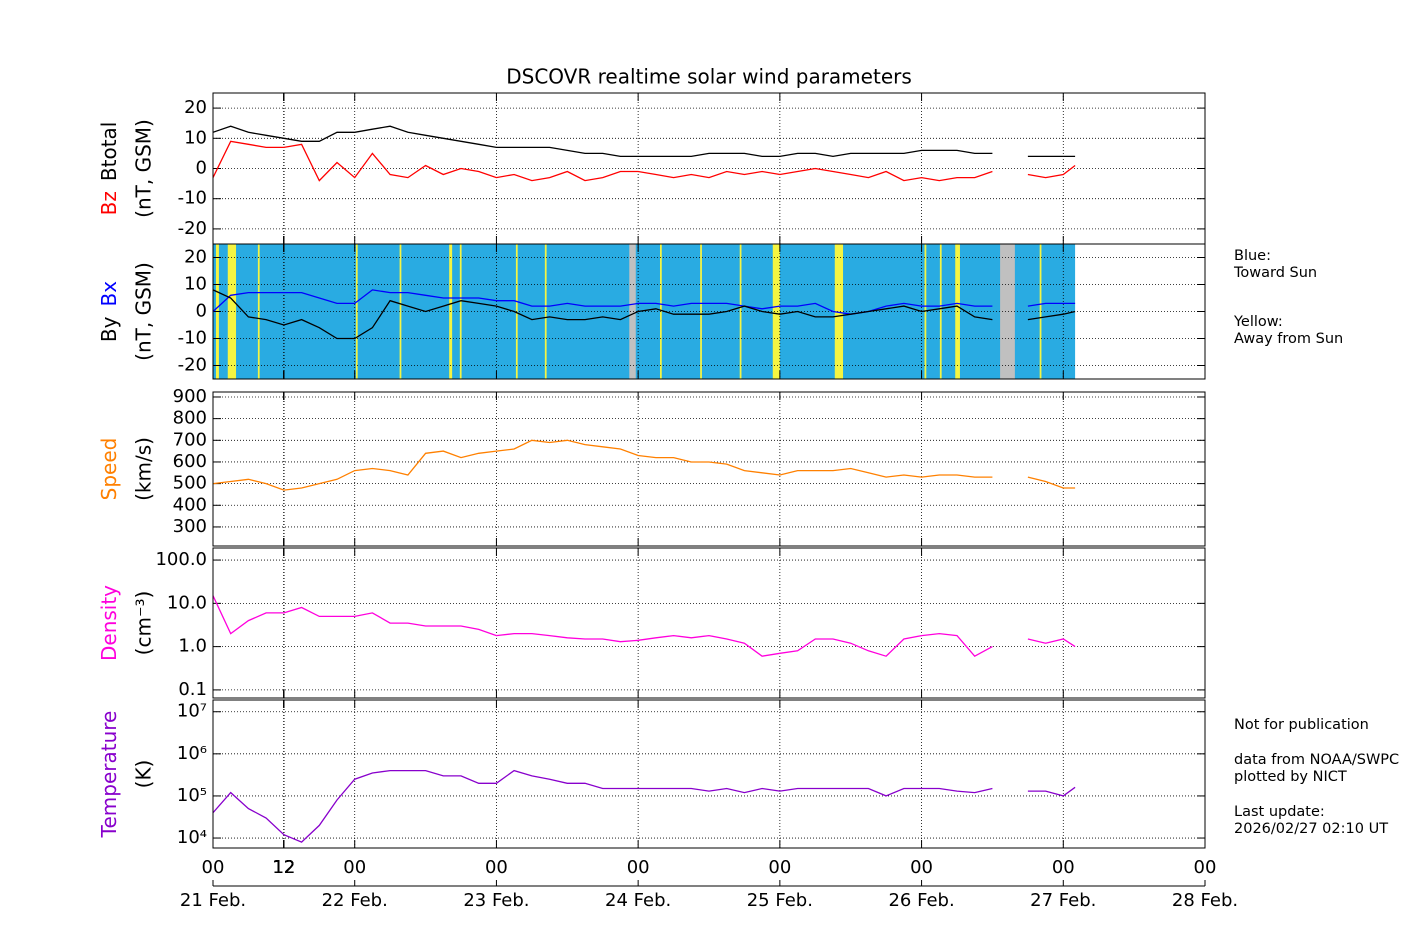 The image size is (1417, 944). I want to click on y-axis-label-part: Bz, so click(109, 203).